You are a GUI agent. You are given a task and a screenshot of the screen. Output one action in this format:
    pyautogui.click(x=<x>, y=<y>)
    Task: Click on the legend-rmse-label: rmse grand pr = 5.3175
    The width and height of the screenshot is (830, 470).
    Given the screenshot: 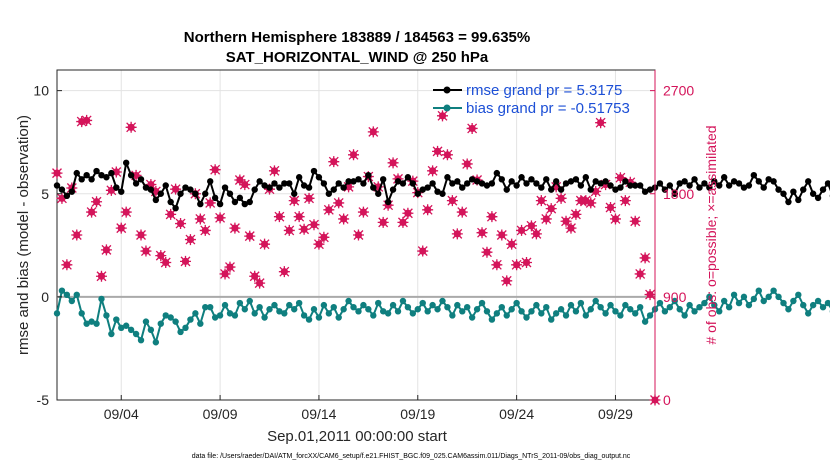 What is the action you would take?
    pyautogui.click(x=544, y=90)
    